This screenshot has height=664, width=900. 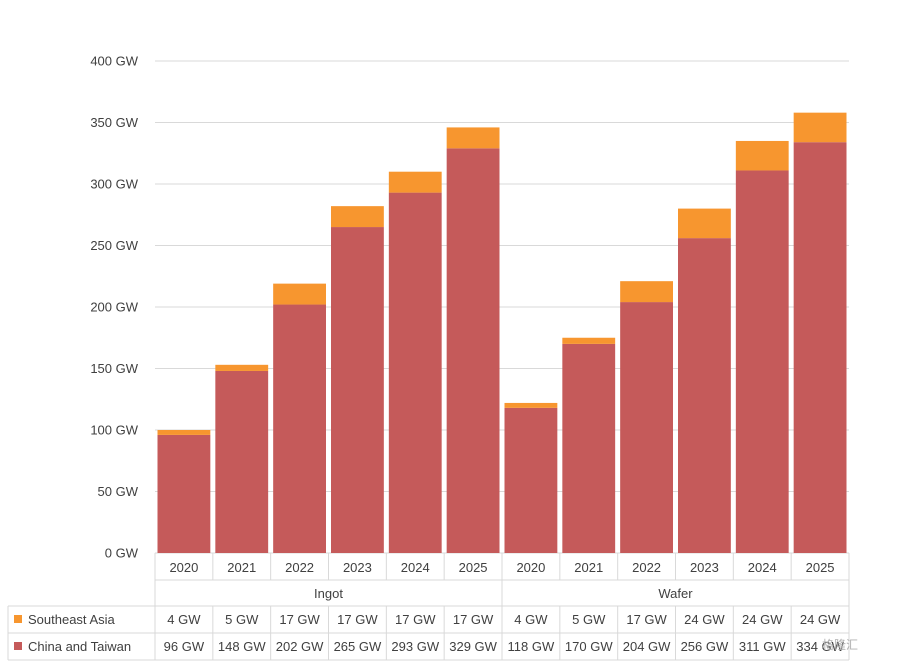 What do you see at coordinates (531, 646) in the screenshot?
I see `data-label: 118 GW` at bounding box center [531, 646].